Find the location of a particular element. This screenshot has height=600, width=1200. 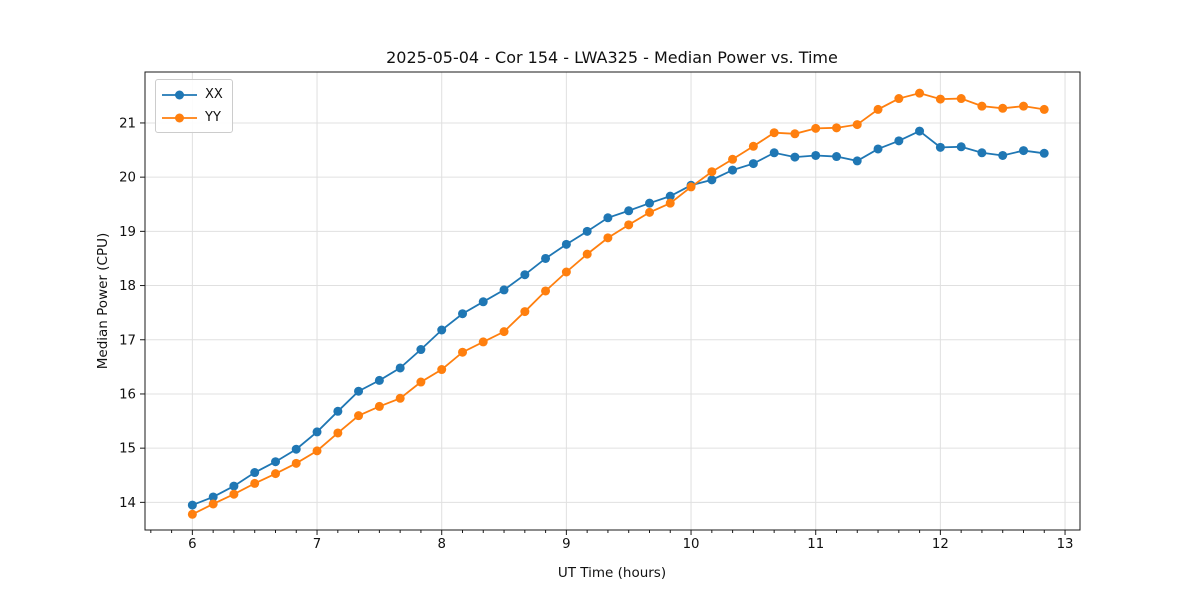

x-axis-label: UT Time (hours) is located at coordinates (612, 573).